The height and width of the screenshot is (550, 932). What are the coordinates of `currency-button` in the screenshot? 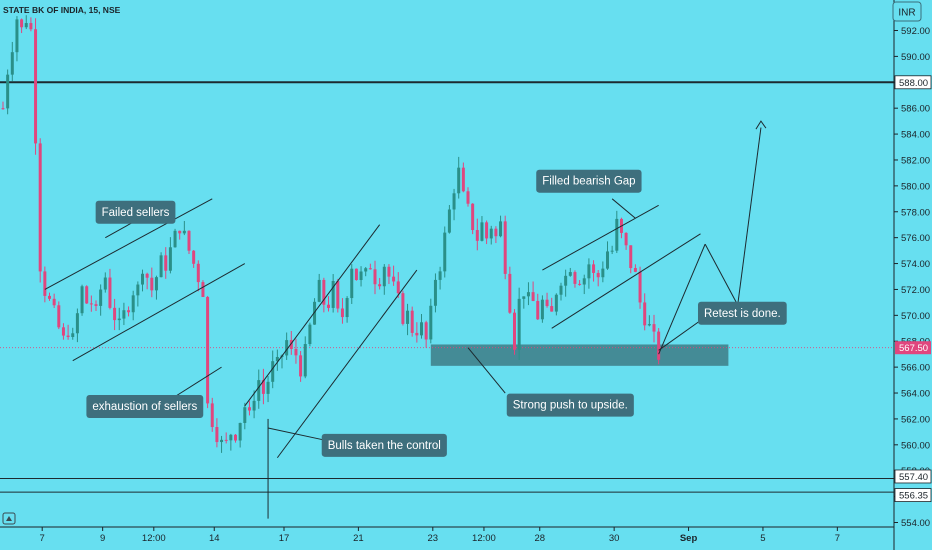 It's located at (907, 11).